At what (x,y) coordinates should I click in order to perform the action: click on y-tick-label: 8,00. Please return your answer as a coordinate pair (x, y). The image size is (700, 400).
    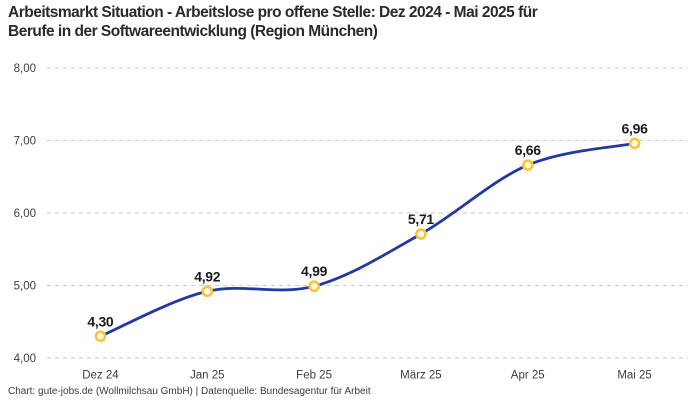
    Looking at the image, I should click on (25, 69).